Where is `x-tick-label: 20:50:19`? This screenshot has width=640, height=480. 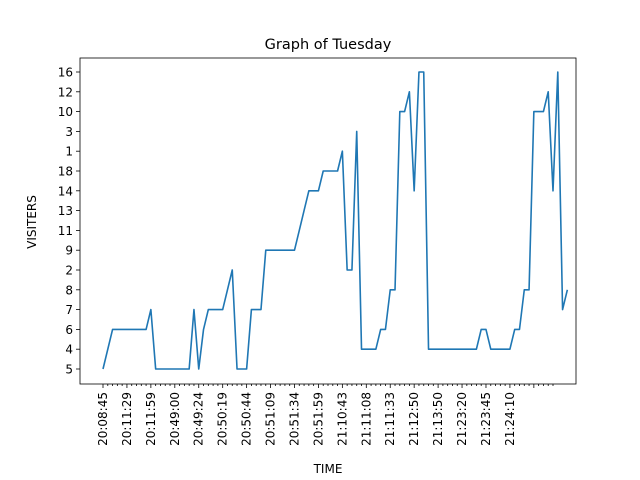
x-tick-label: 20:50:19 is located at coordinates (223, 419).